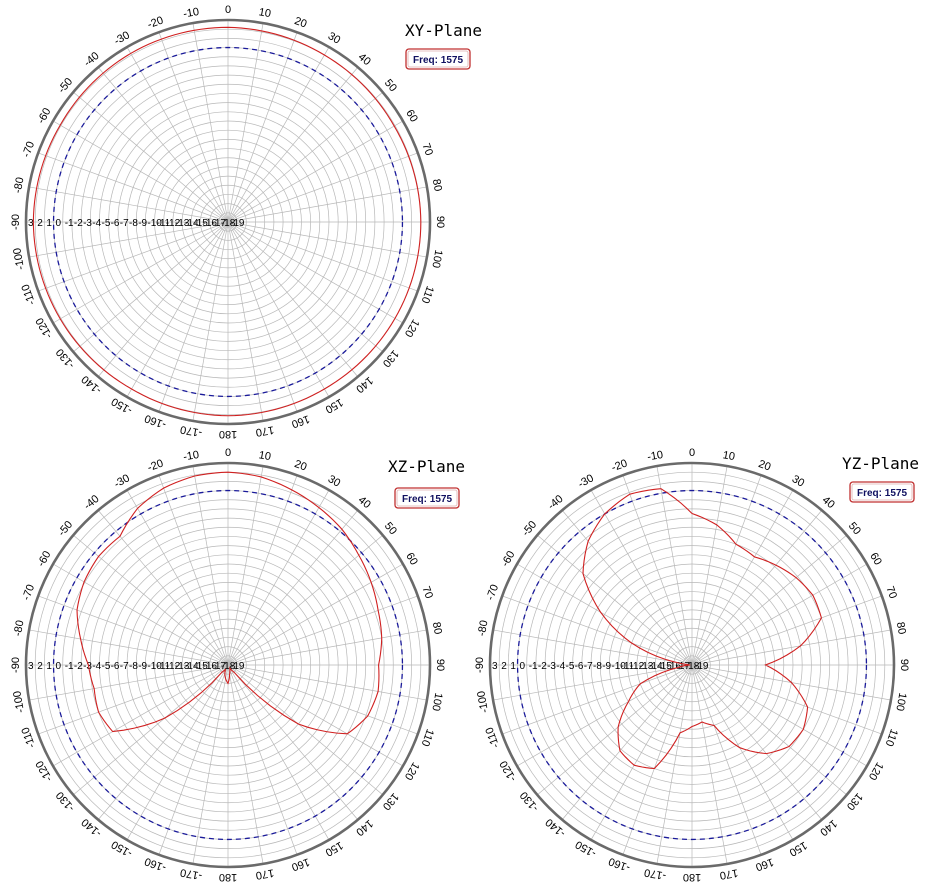 This screenshot has height=886, width=930. I want to click on radial-tick-label: 1, so click(49, 666).